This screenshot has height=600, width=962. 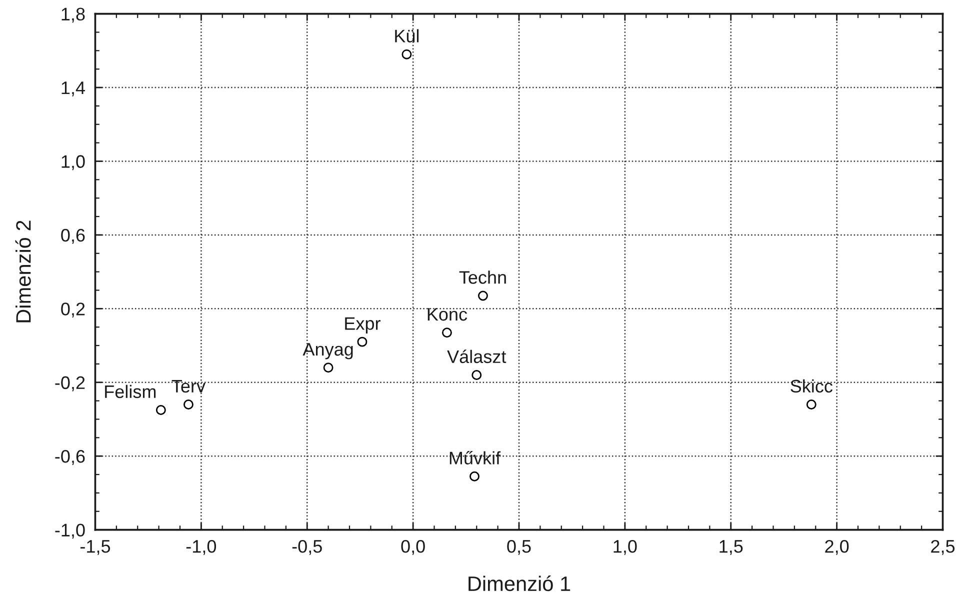 I want to click on y-tick-label: 1,4, so click(x=73, y=89).